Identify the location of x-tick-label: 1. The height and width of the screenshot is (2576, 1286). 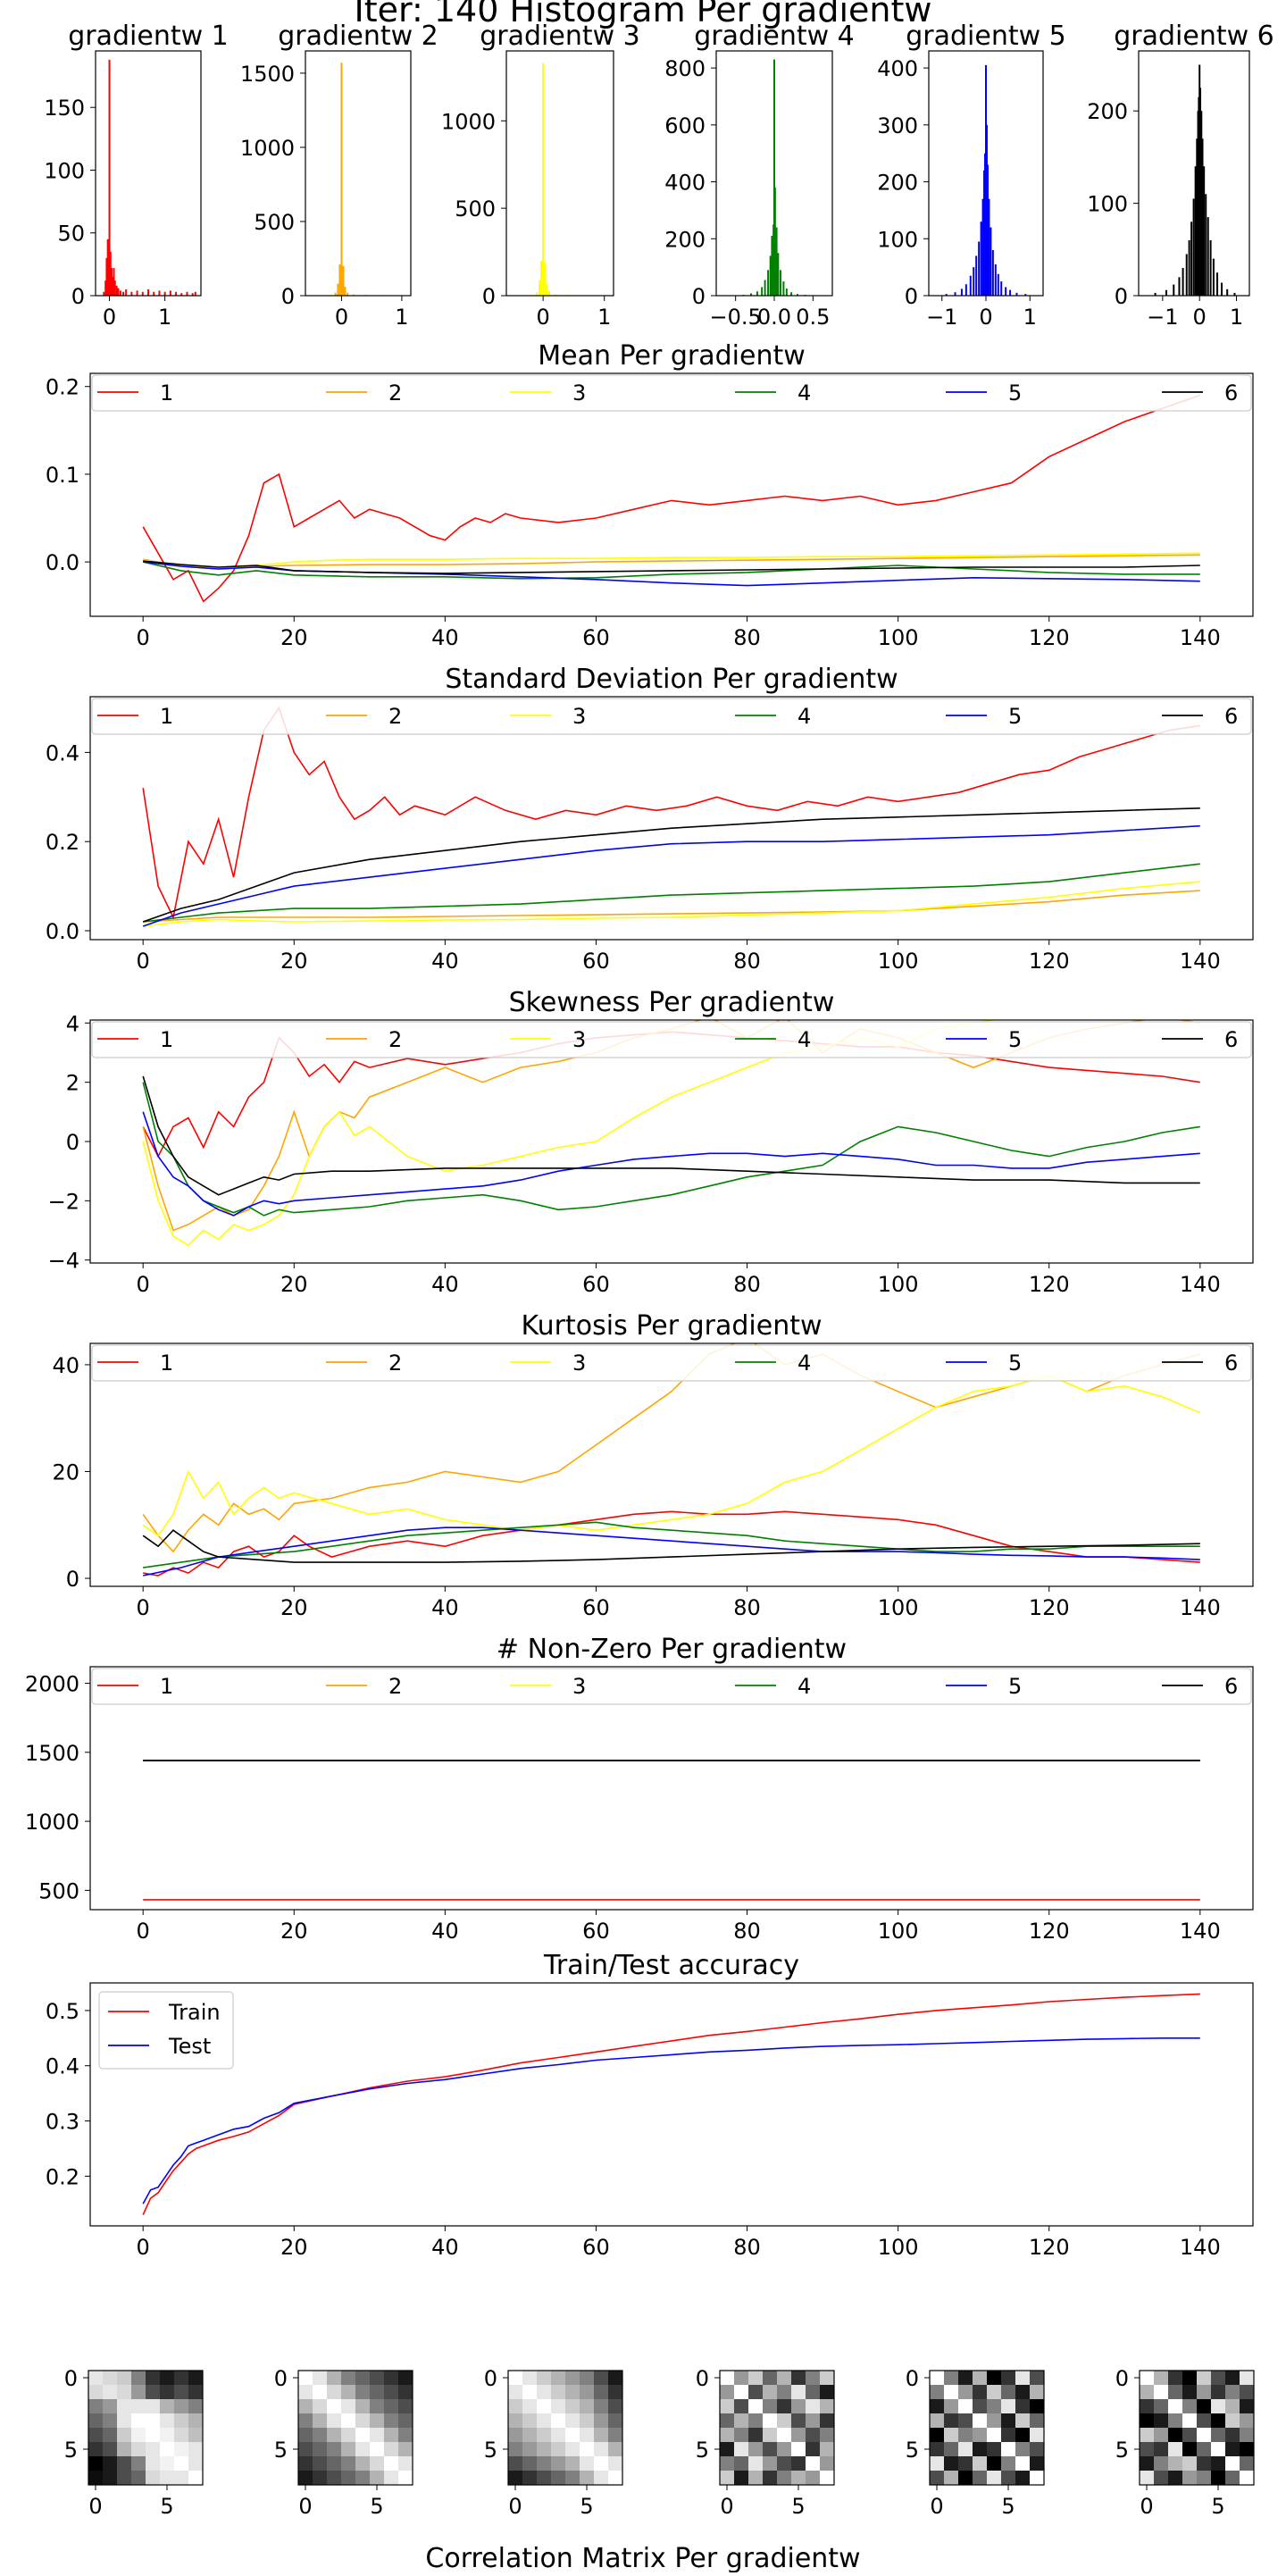
(604, 318).